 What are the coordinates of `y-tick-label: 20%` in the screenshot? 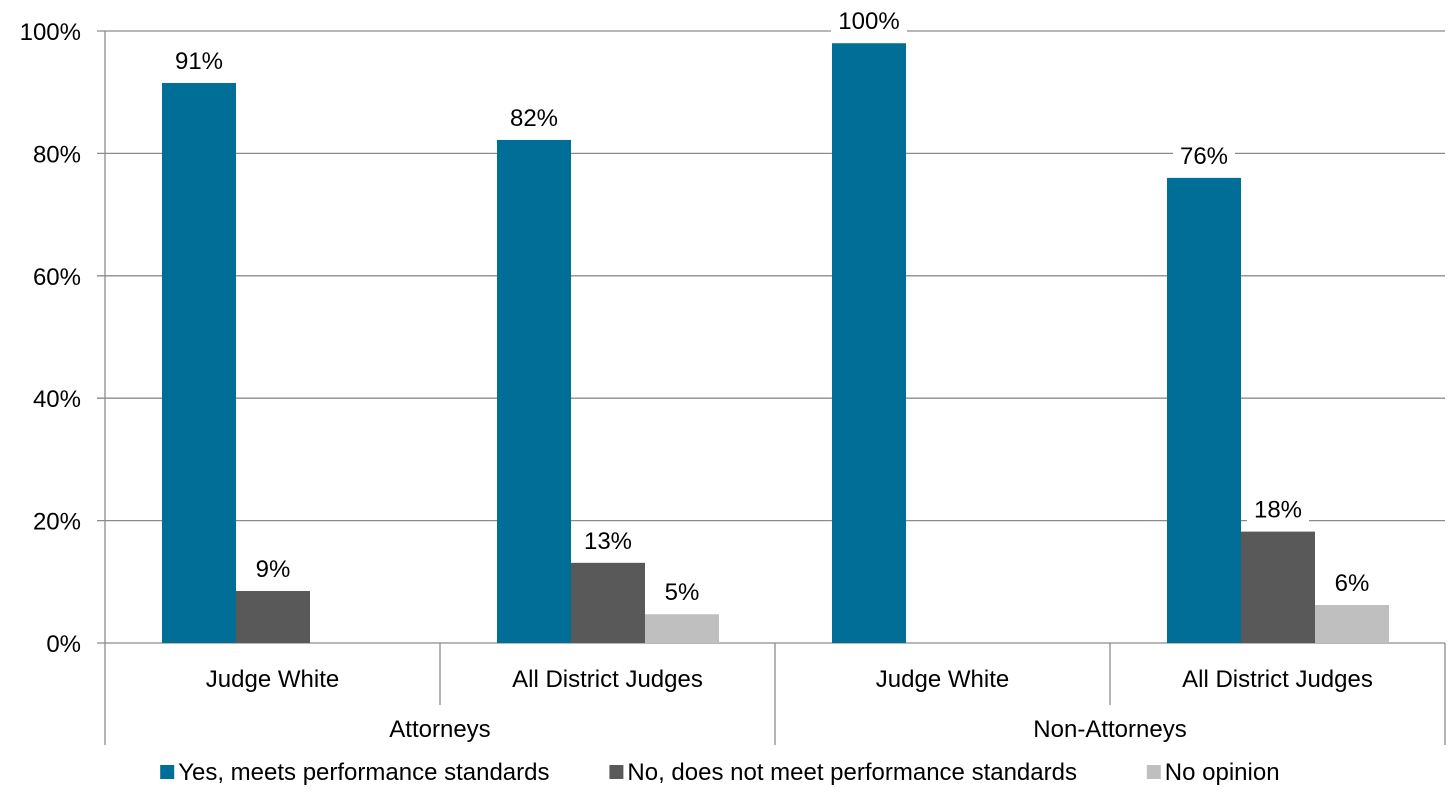 It's located at (57, 522).